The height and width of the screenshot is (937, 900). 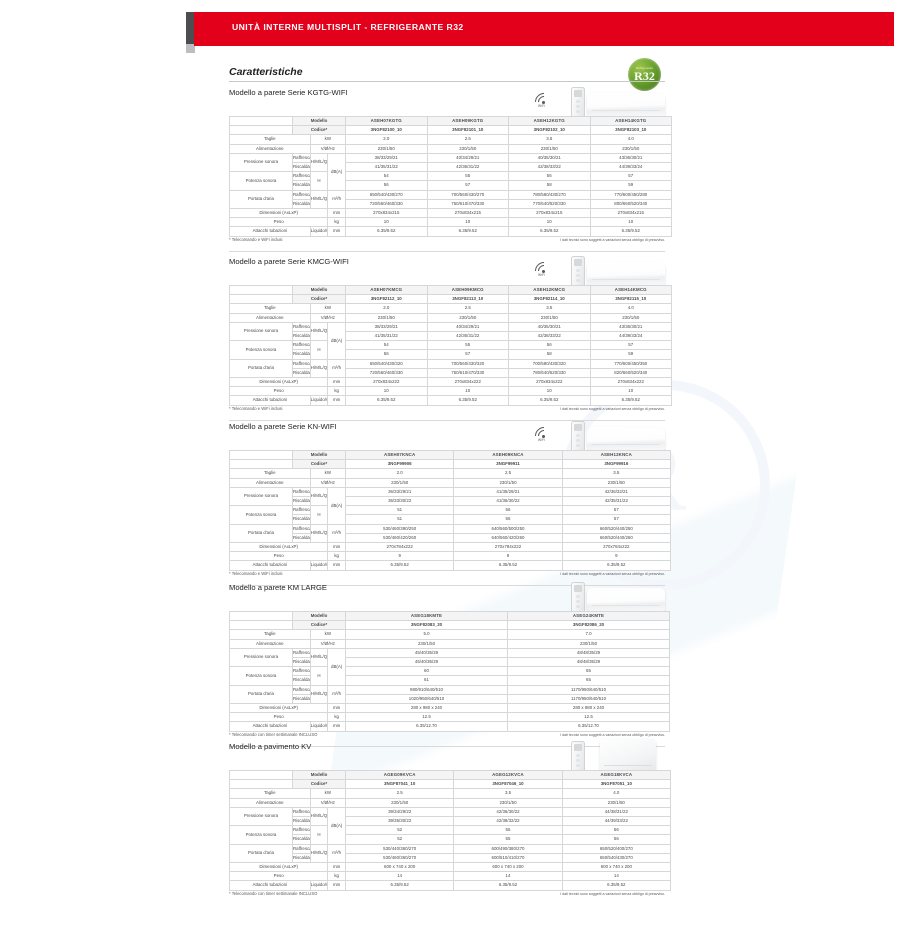 What do you see at coordinates (616, 565) in the screenshot?
I see `cell: 6.35/9.52` at bounding box center [616, 565].